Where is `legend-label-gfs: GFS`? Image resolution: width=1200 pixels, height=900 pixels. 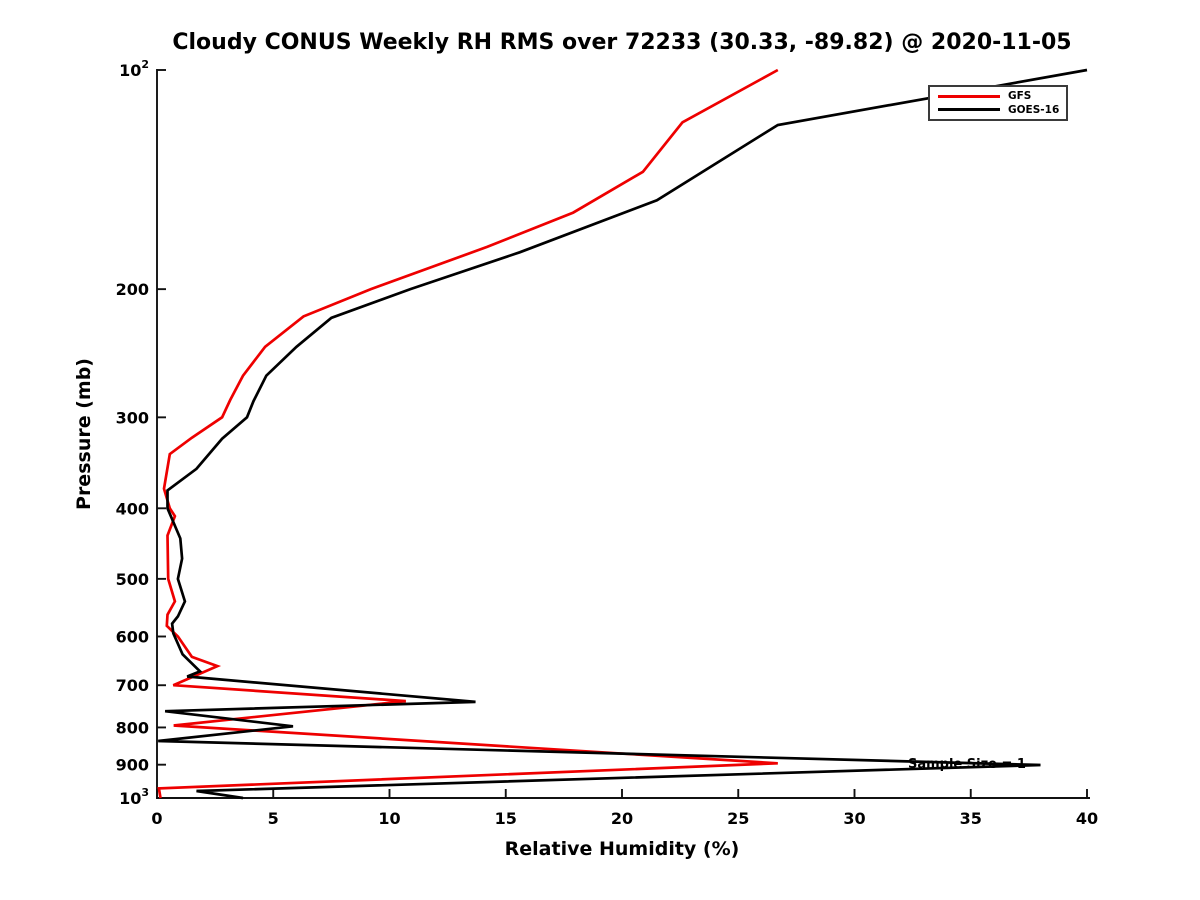 legend-label-gfs: GFS is located at coordinates (1020, 96).